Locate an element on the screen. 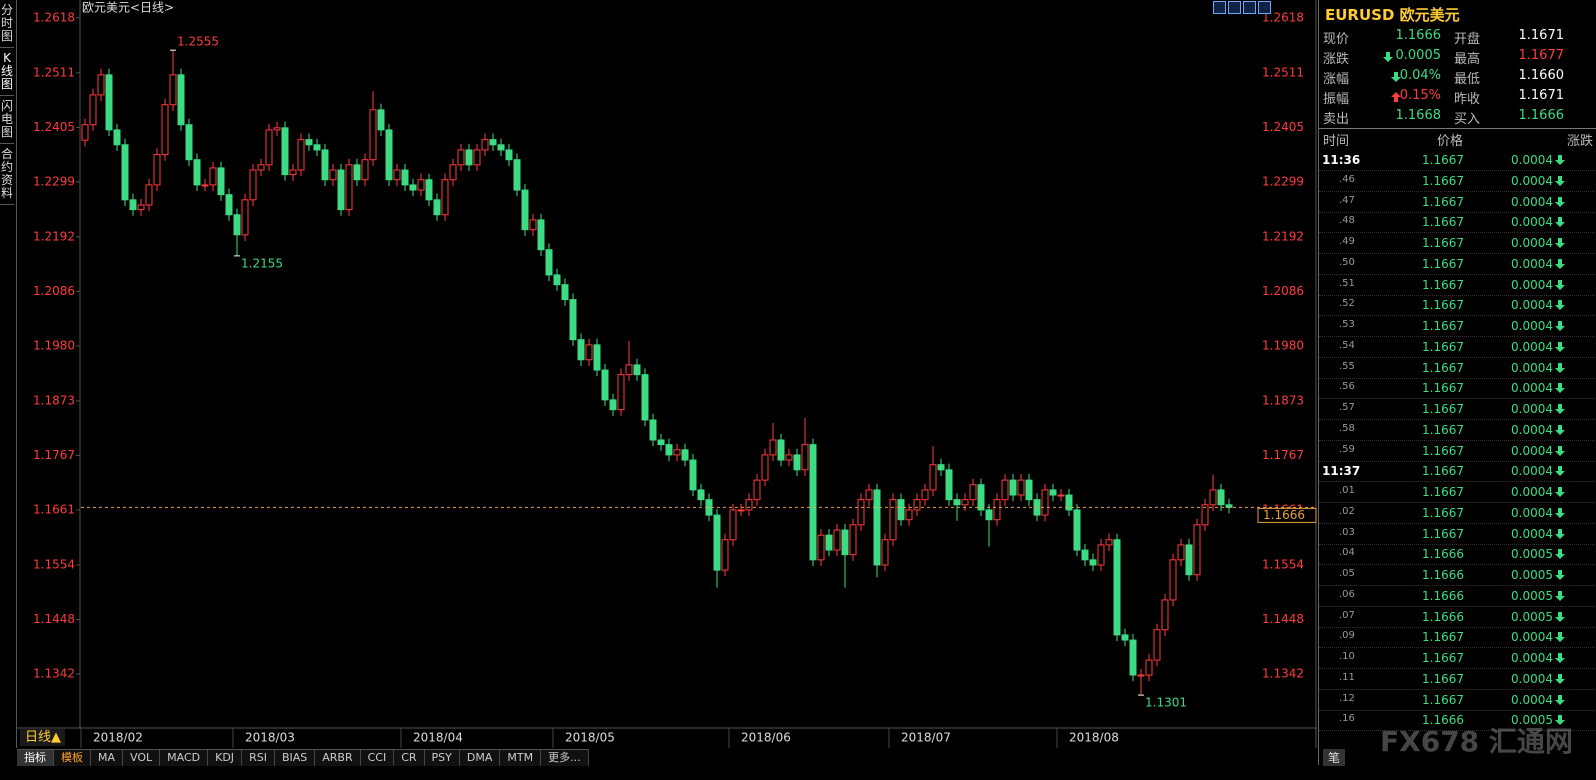 Image resolution: width=1596 pixels, height=780 pixels. quote-value: 0.0005 is located at coordinates (1418, 55).